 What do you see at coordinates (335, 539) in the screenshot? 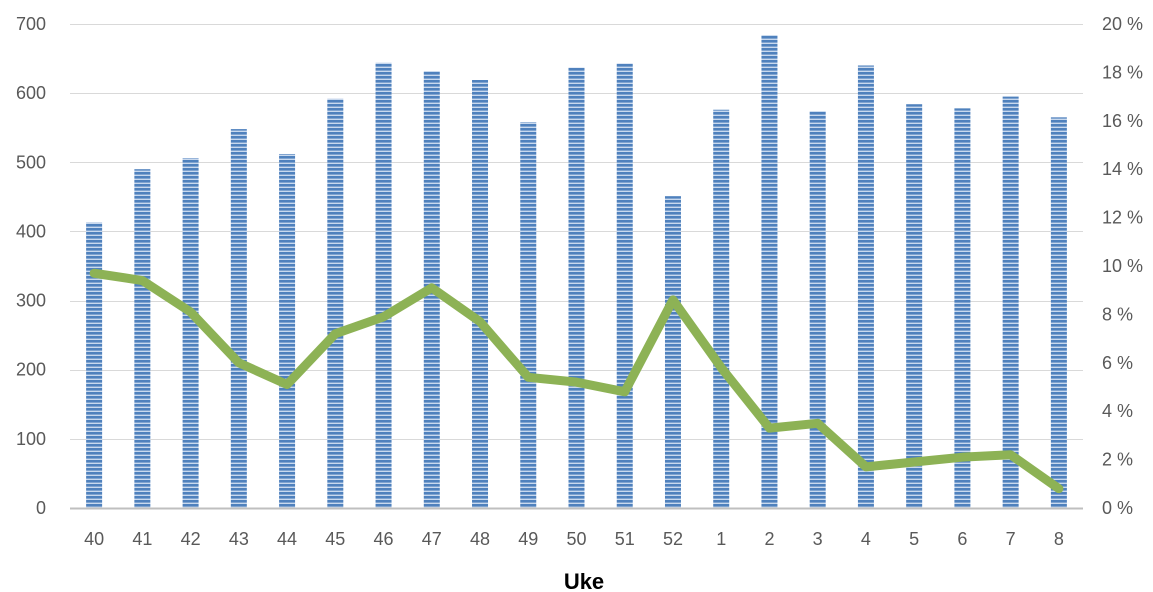
I see `x-tick-label: 45` at bounding box center [335, 539].